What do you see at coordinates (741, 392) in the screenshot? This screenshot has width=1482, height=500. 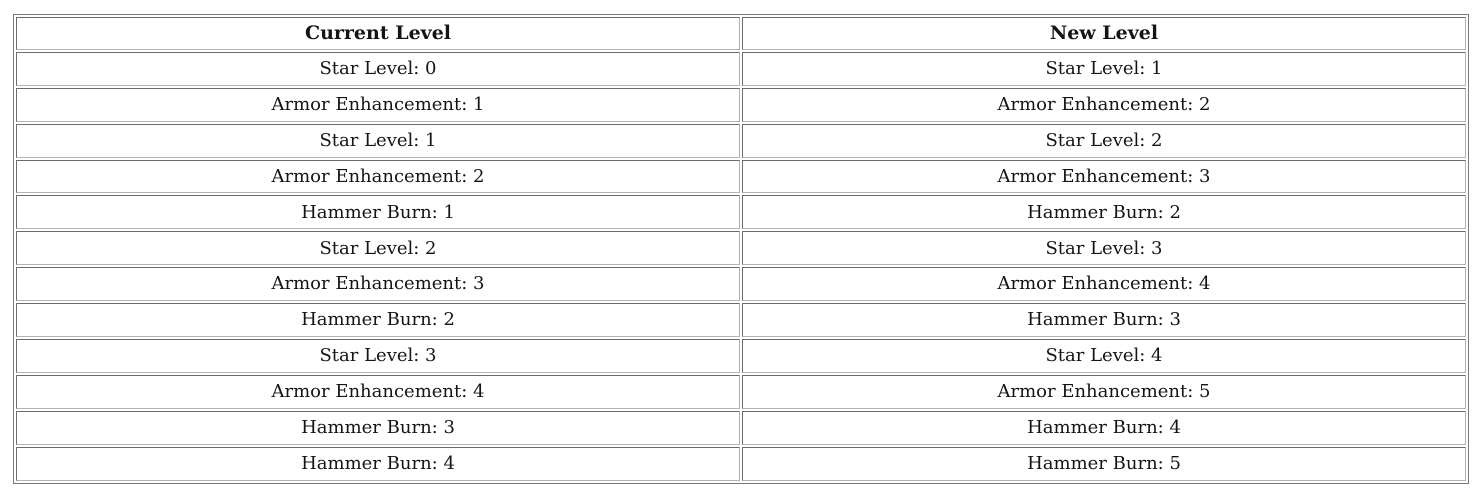 I see `table-row: Armor Enhancement: 4 Armor Enhancement: 5` at bounding box center [741, 392].